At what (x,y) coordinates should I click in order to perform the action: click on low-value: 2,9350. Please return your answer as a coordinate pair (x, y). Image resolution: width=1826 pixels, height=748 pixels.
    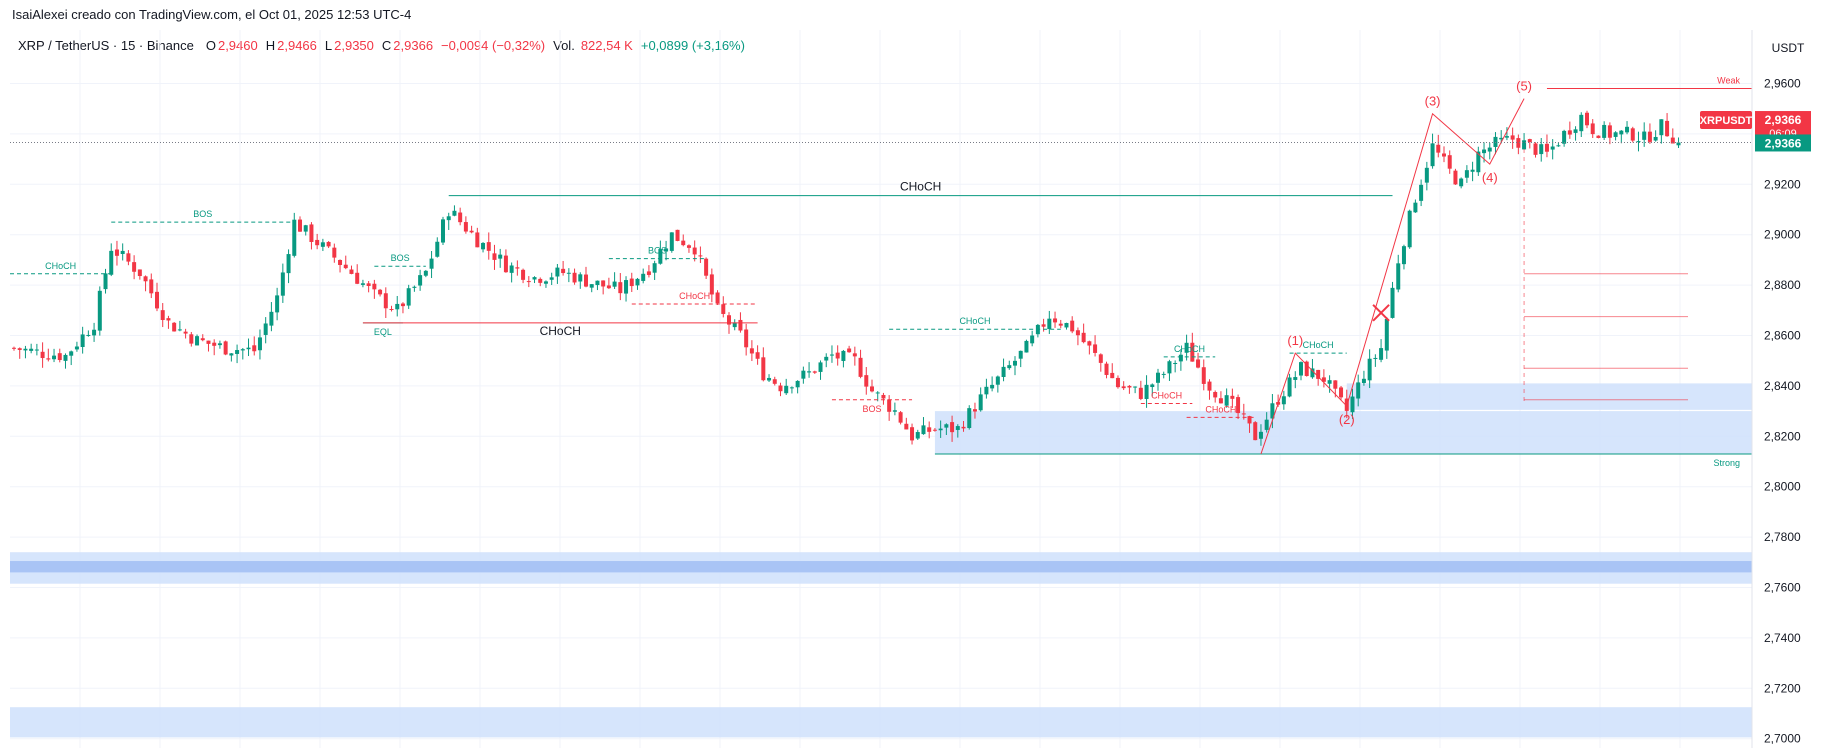
    Looking at the image, I should click on (354, 45).